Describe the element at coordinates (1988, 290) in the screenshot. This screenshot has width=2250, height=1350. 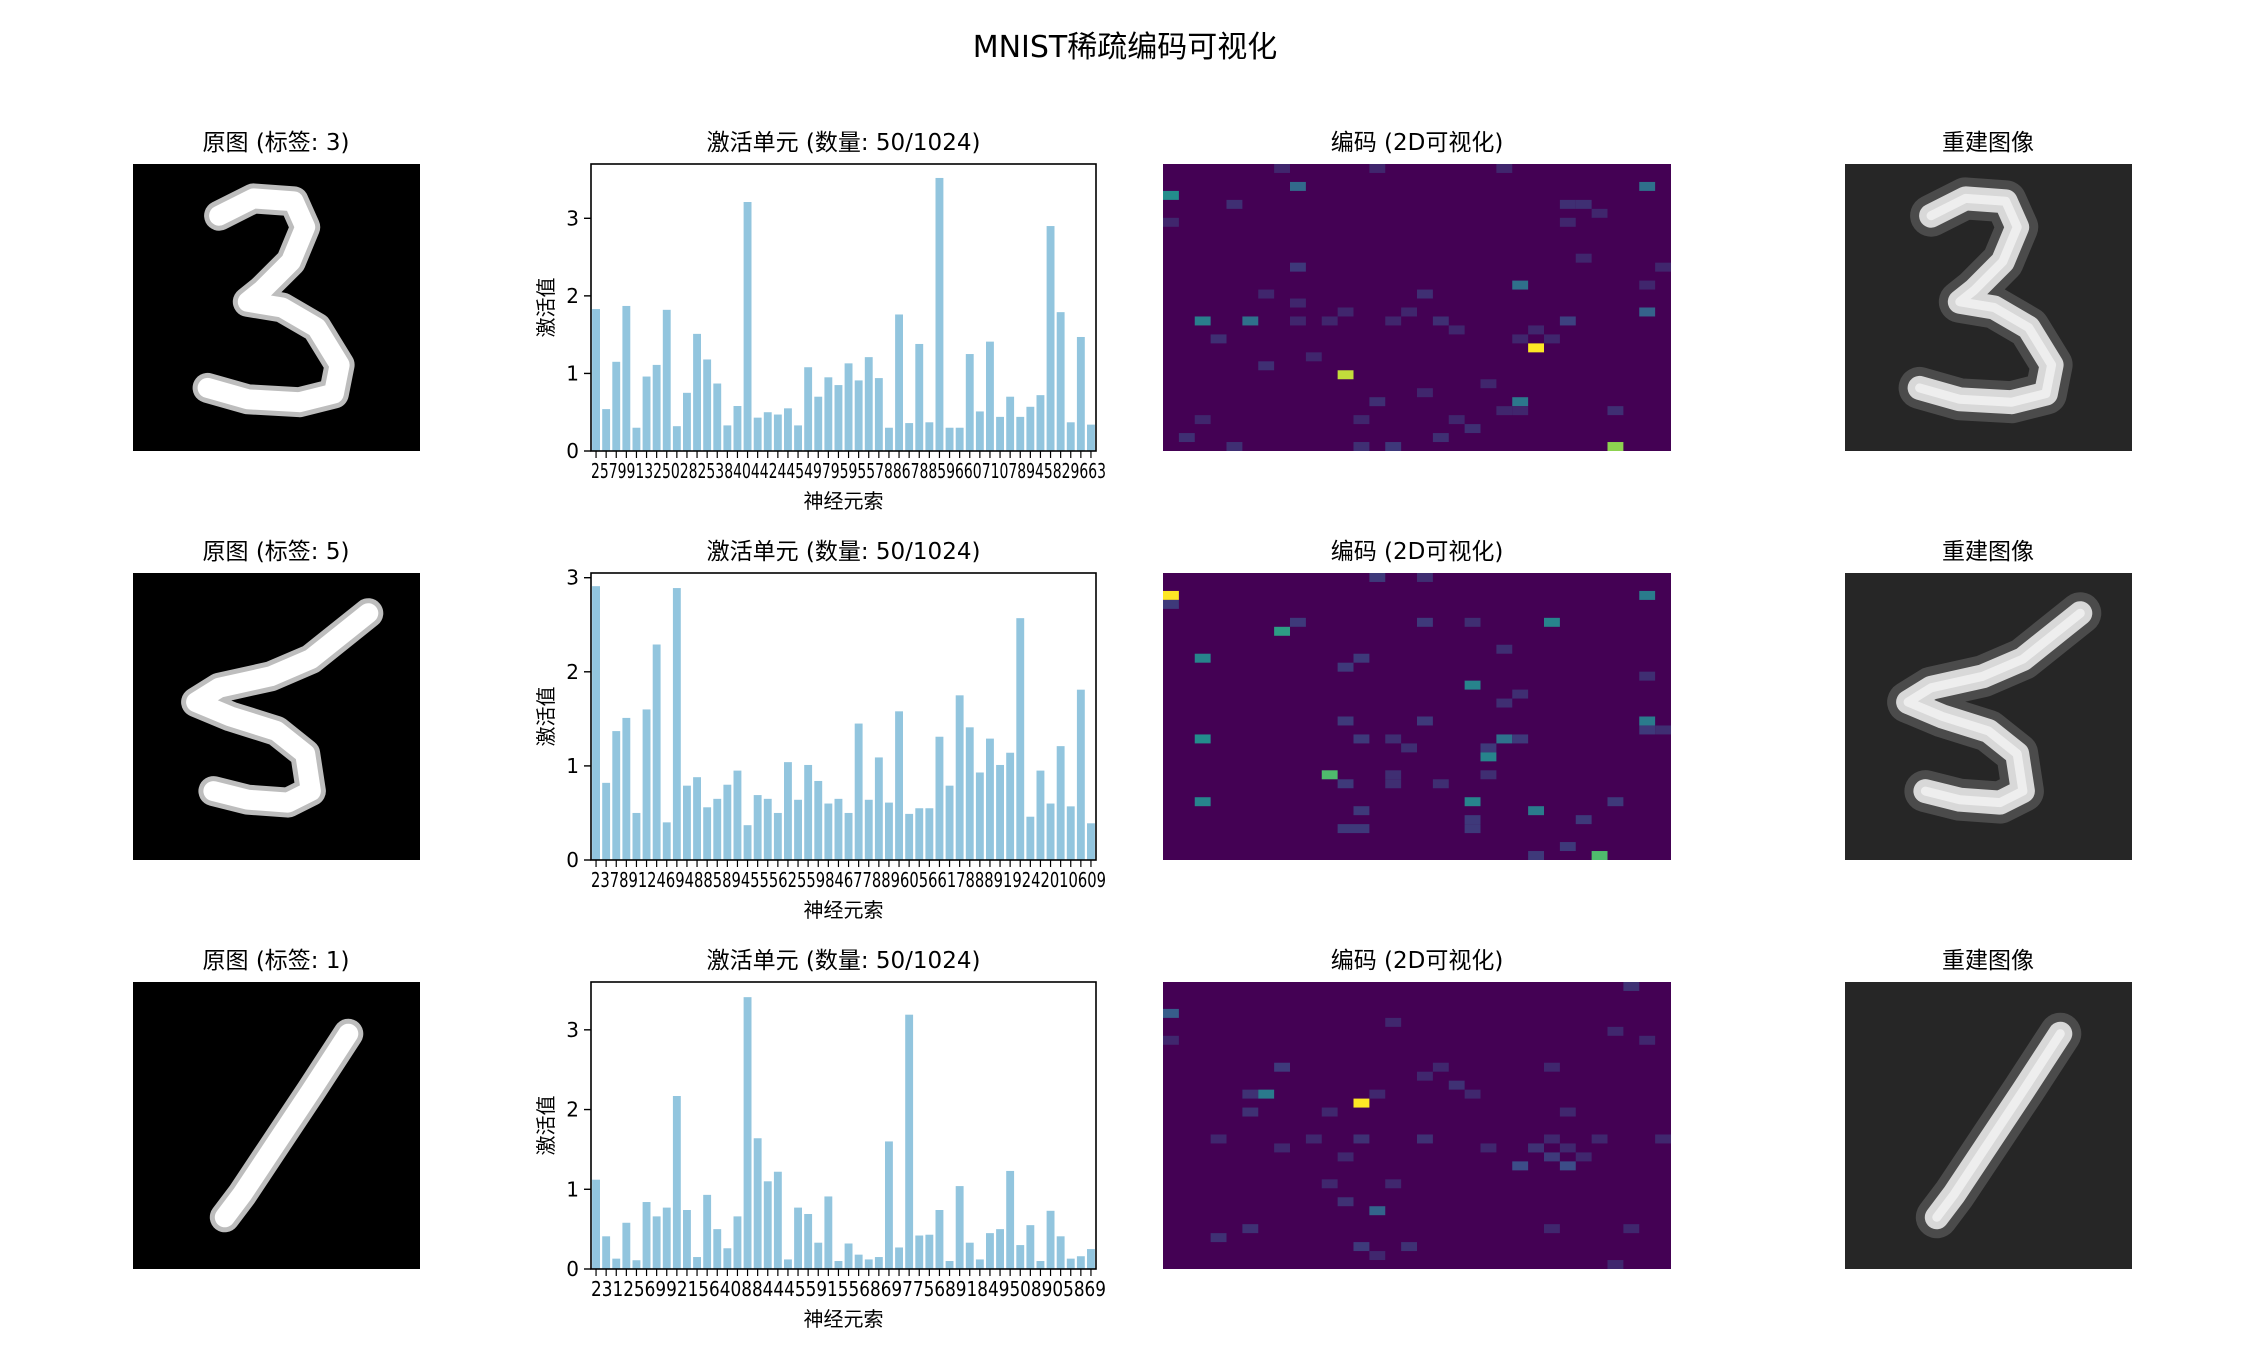
I see `reconstruction-panel: 重建图像` at that location.